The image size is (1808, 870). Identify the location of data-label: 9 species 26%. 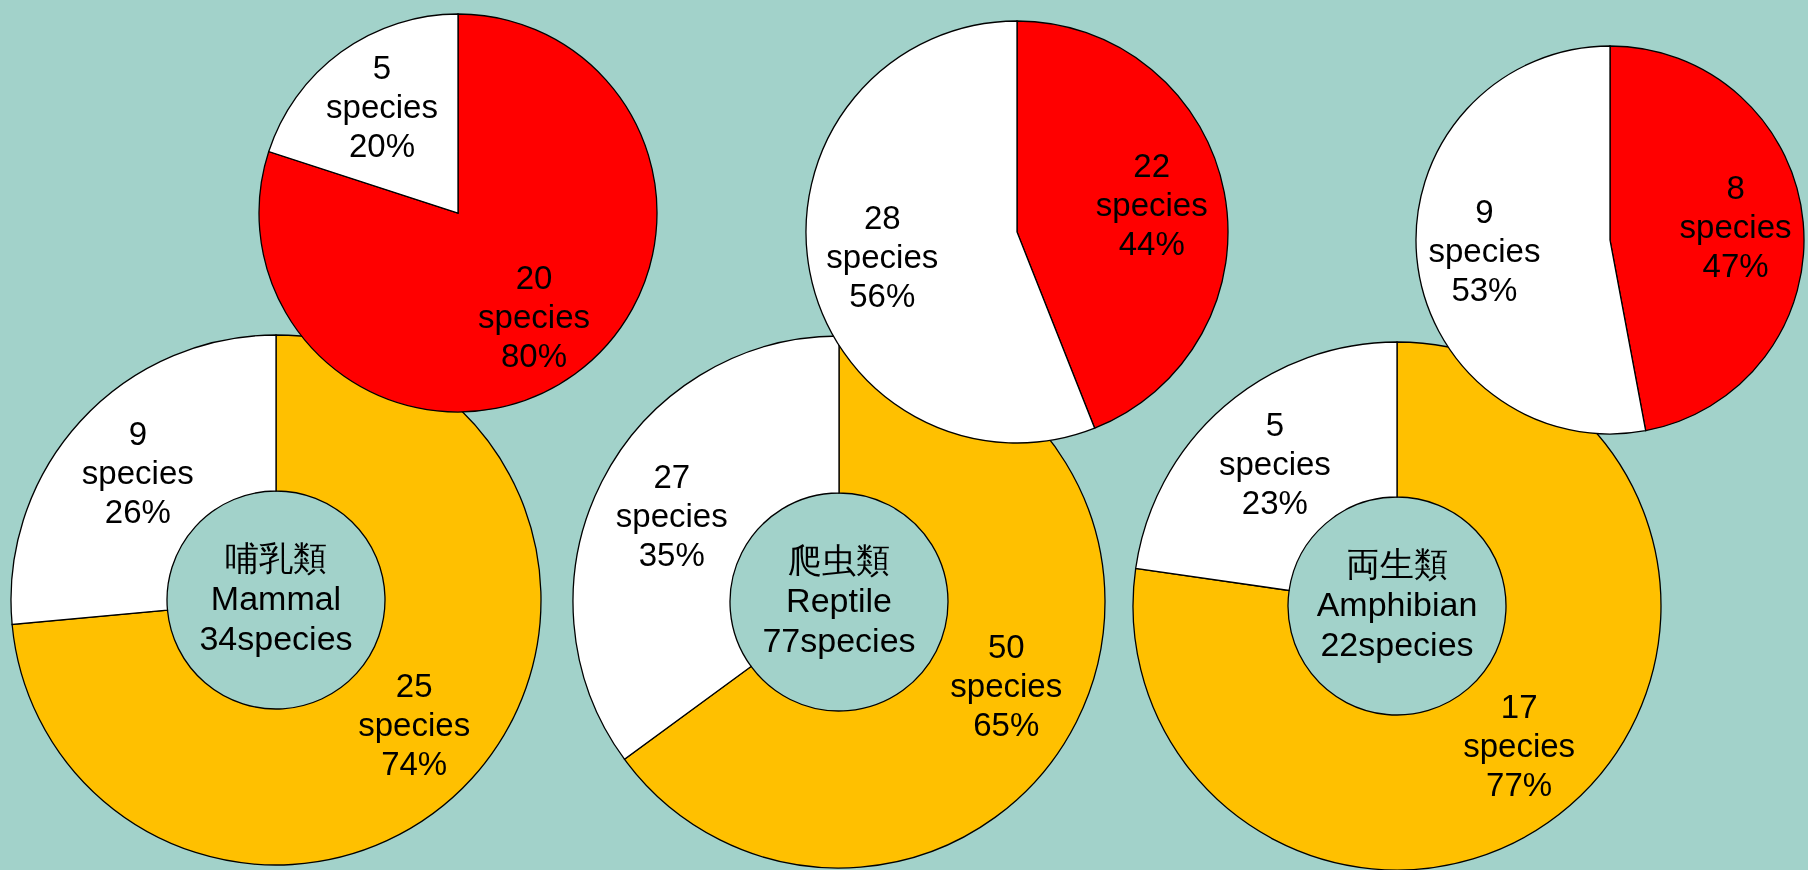
(137, 473).